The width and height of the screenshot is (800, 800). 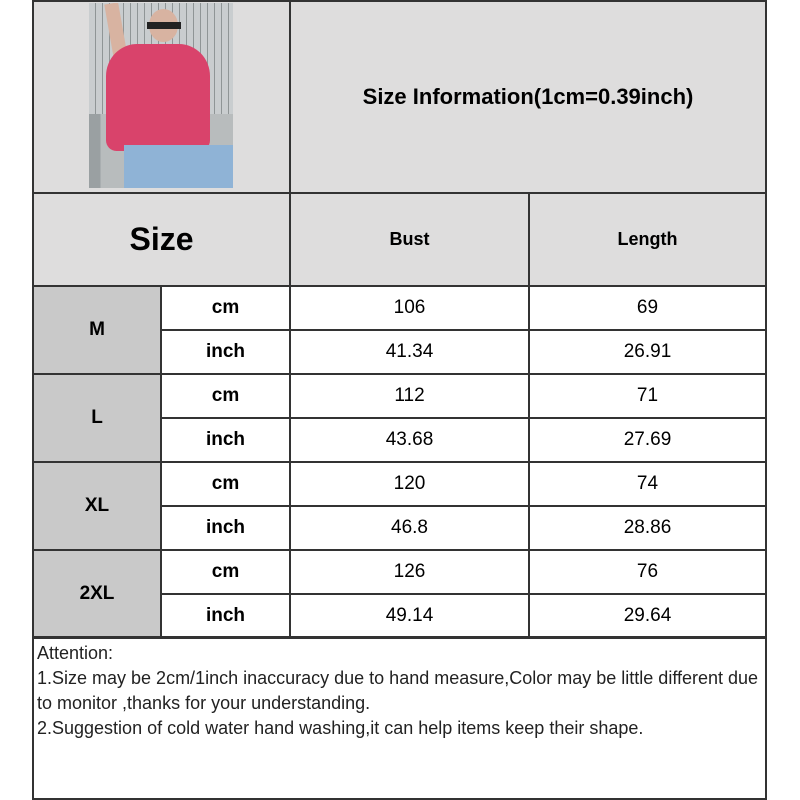 What do you see at coordinates (647, 440) in the screenshot?
I see `length-value: 27.69` at bounding box center [647, 440].